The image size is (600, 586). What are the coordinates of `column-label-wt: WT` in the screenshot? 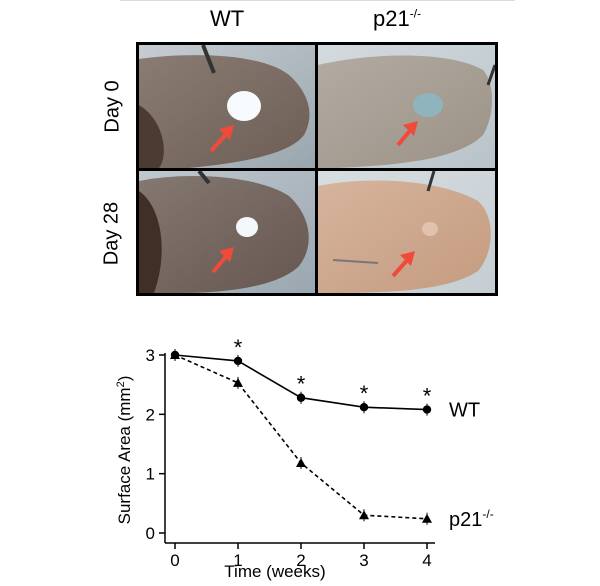 It's located at (227, 18).